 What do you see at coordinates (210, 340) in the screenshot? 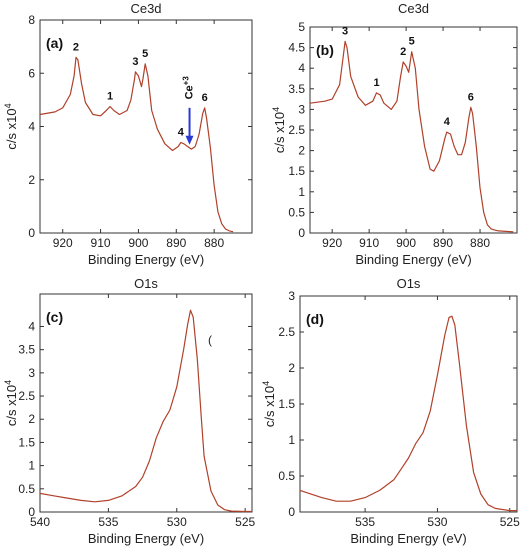
I see `stray-parenthesis: (` at bounding box center [210, 340].